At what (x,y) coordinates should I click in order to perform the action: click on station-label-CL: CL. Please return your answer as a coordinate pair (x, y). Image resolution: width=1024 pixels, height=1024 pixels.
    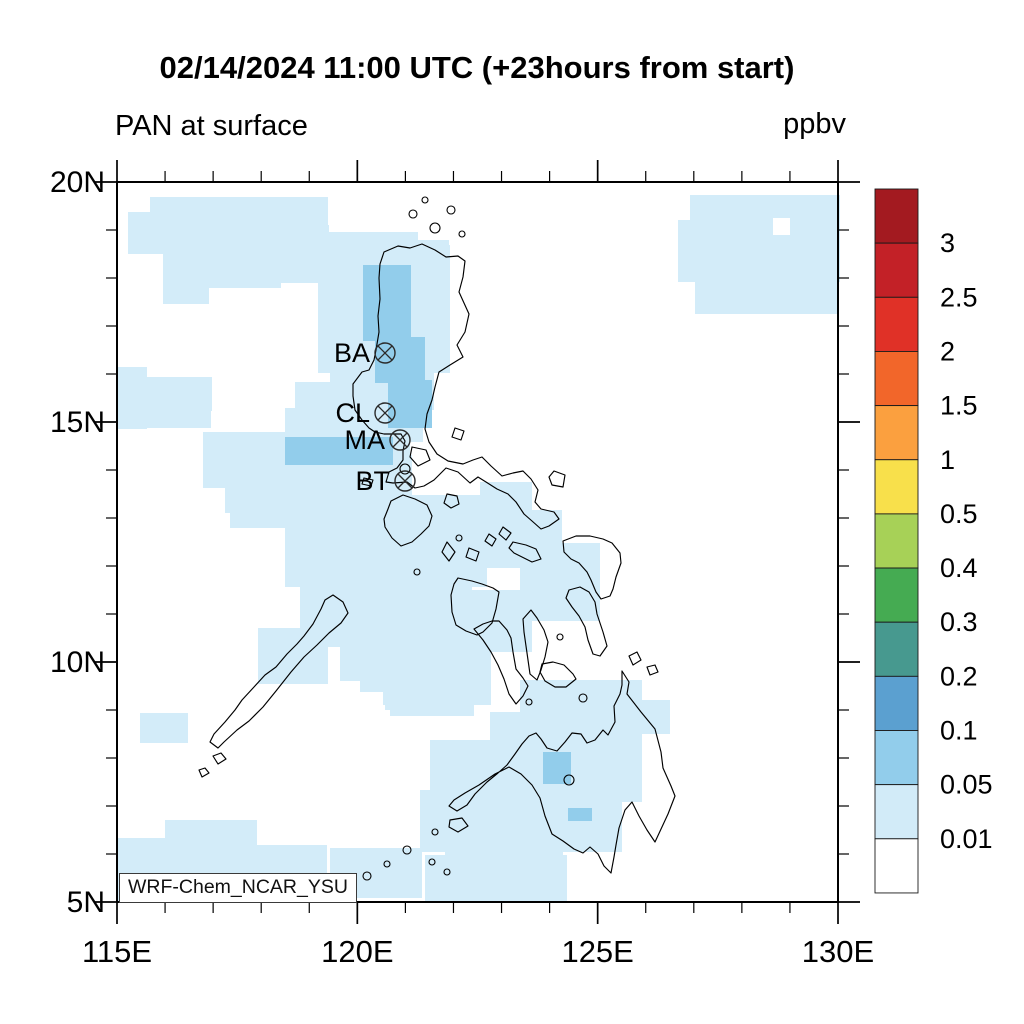
    Looking at the image, I should click on (352, 413).